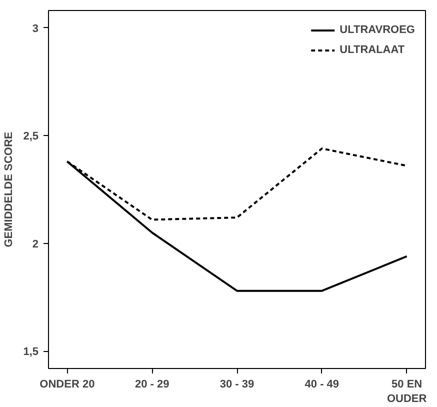 This screenshot has width=437, height=407. Describe the element at coordinates (31, 352) in the screenshot. I see `y-tick-label: 1,5` at that location.